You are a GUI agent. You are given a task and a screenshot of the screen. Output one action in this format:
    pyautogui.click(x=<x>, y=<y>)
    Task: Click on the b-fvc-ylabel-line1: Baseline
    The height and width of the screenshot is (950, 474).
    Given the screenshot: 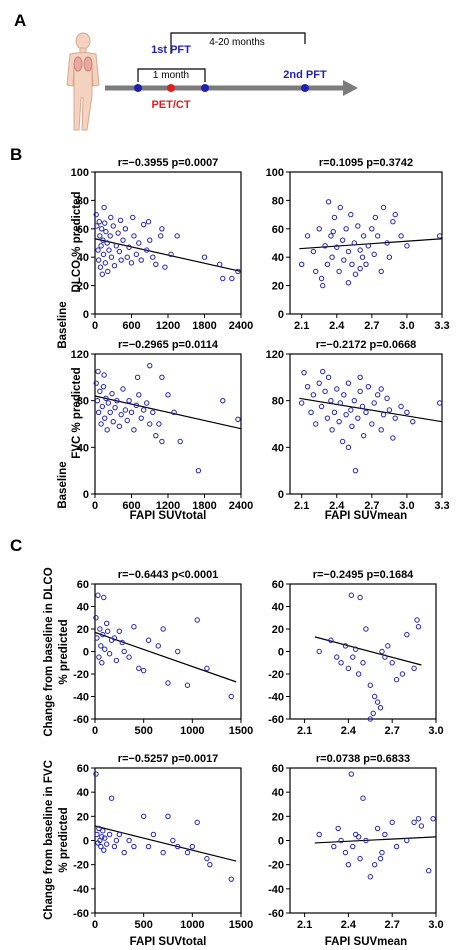 What is the action you would take?
    pyautogui.click(x=63, y=484)
    